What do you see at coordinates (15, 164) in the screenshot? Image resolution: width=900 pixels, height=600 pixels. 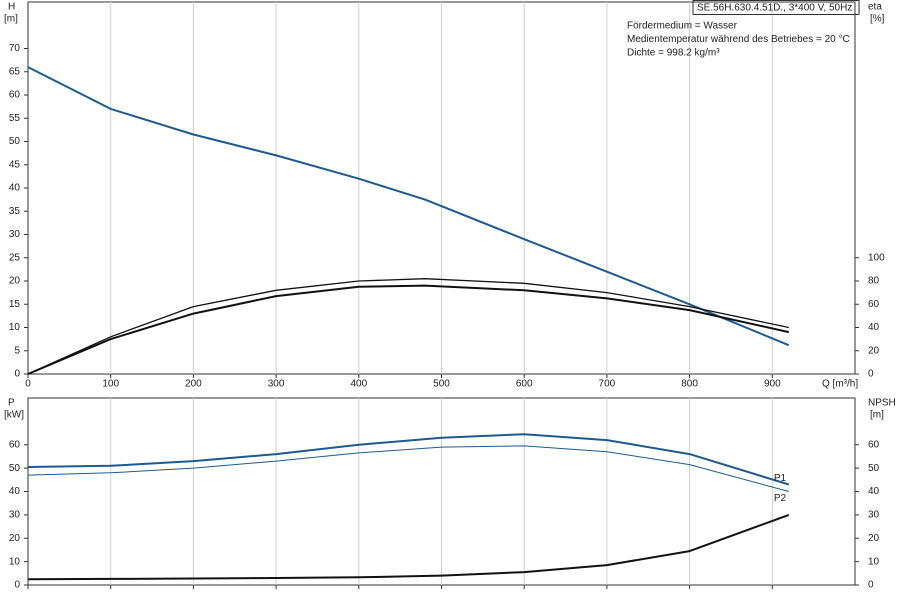 I see `y-tick-label: 45` at bounding box center [15, 164].